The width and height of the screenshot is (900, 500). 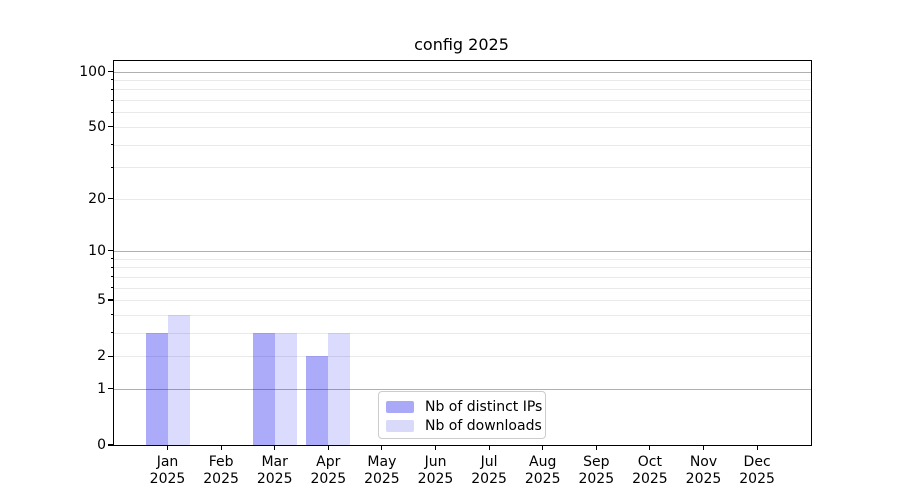 What do you see at coordinates (400, 406) in the screenshot?
I see `legend-swatch-distinct-ips` at bounding box center [400, 406].